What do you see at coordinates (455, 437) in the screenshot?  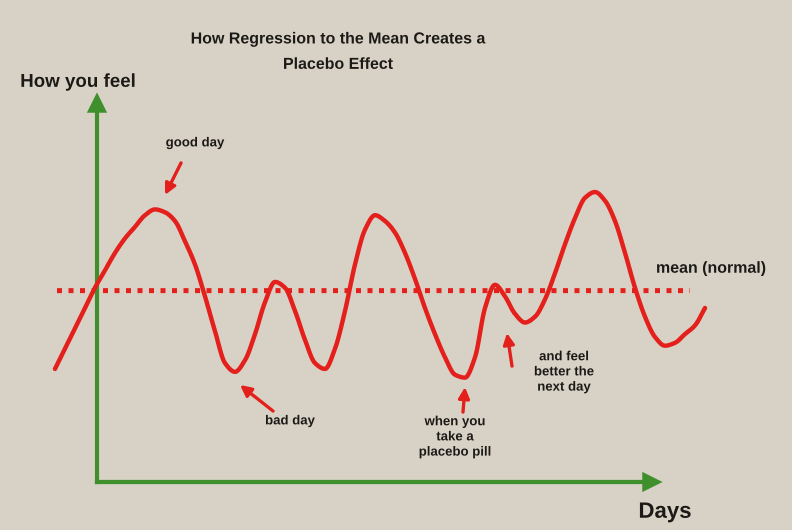 I see `annotation: when you take a placebo pill` at bounding box center [455, 437].